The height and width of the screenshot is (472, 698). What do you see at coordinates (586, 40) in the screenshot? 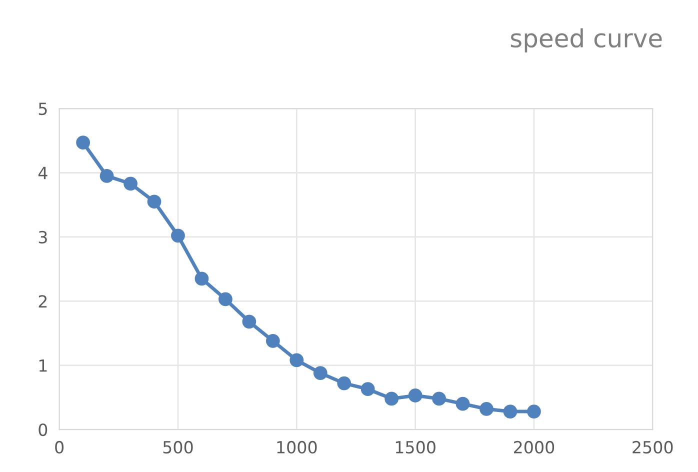
I see `chart-title: speed curve` at bounding box center [586, 40].